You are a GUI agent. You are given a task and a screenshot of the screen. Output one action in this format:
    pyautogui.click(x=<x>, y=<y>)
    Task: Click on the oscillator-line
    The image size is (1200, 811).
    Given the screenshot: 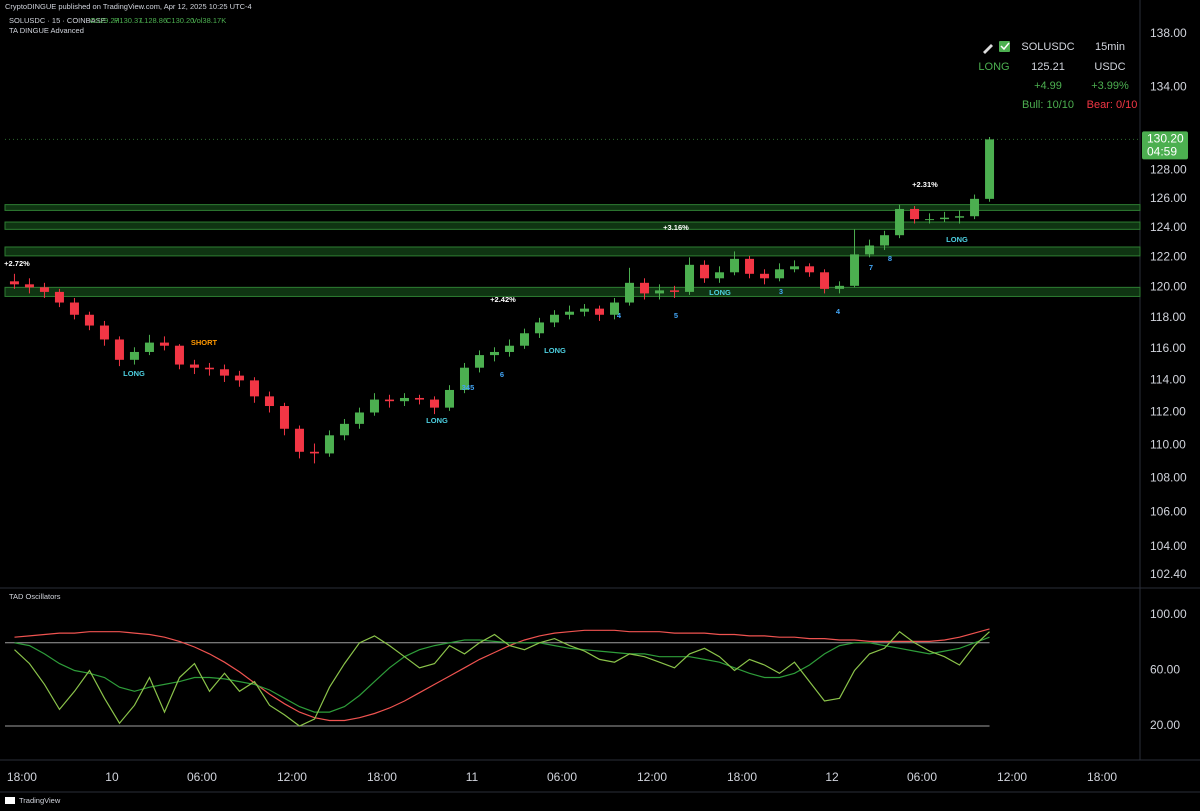 What is the action you would take?
    pyautogui.click(x=502, y=678)
    